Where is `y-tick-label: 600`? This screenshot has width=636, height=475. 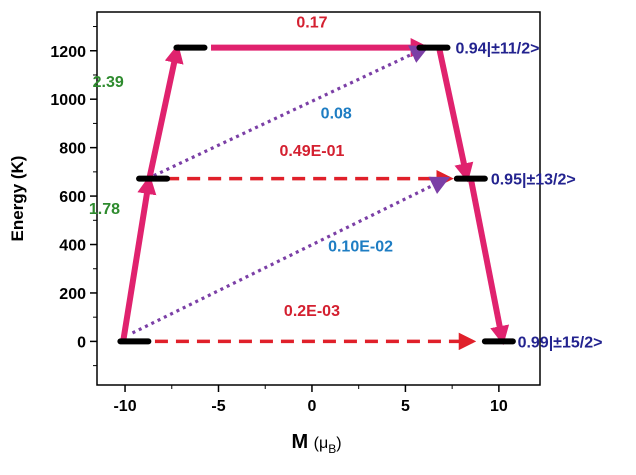
y-tick-label: 600 is located at coordinates (72, 197).